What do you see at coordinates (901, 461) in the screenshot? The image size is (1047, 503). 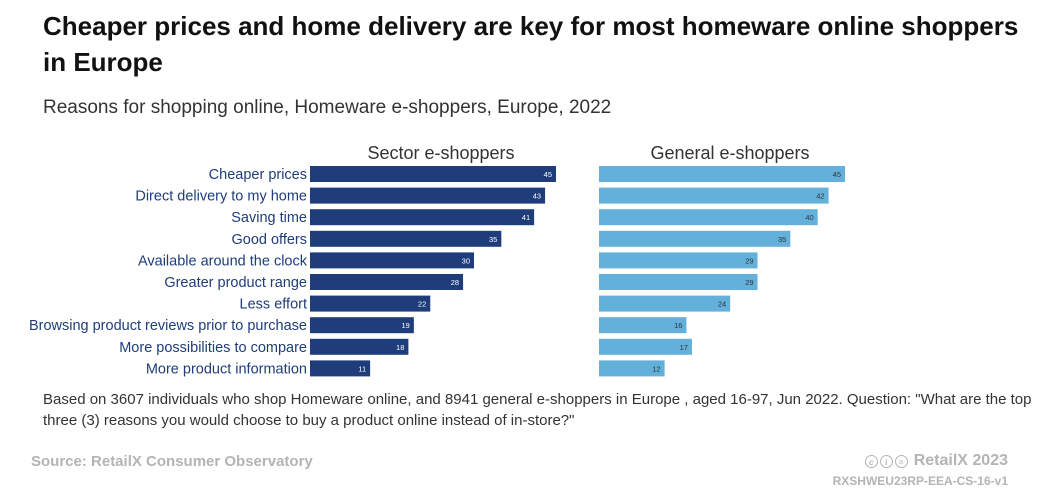 I see `nd-icon: =` at bounding box center [901, 461].